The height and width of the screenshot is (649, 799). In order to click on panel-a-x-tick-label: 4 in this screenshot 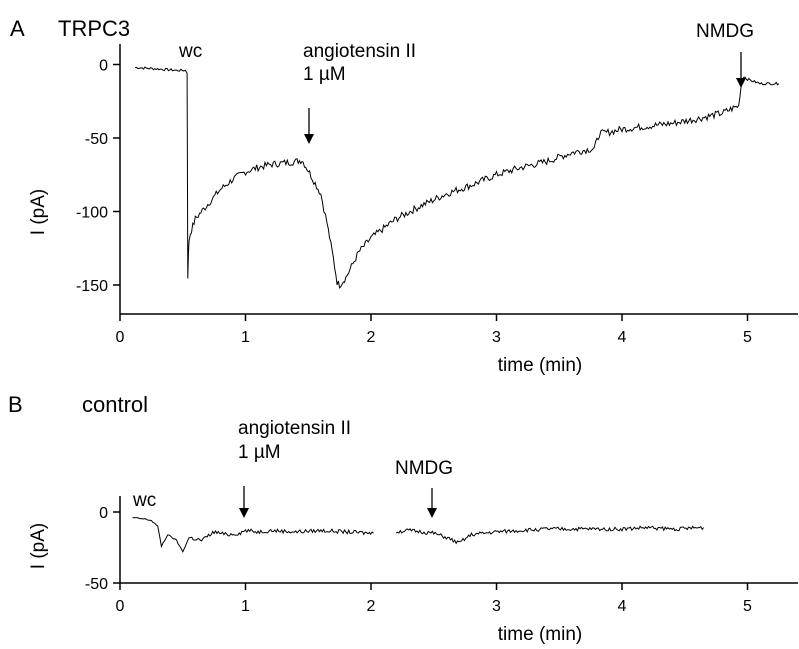, I will do `click(622, 337)`.